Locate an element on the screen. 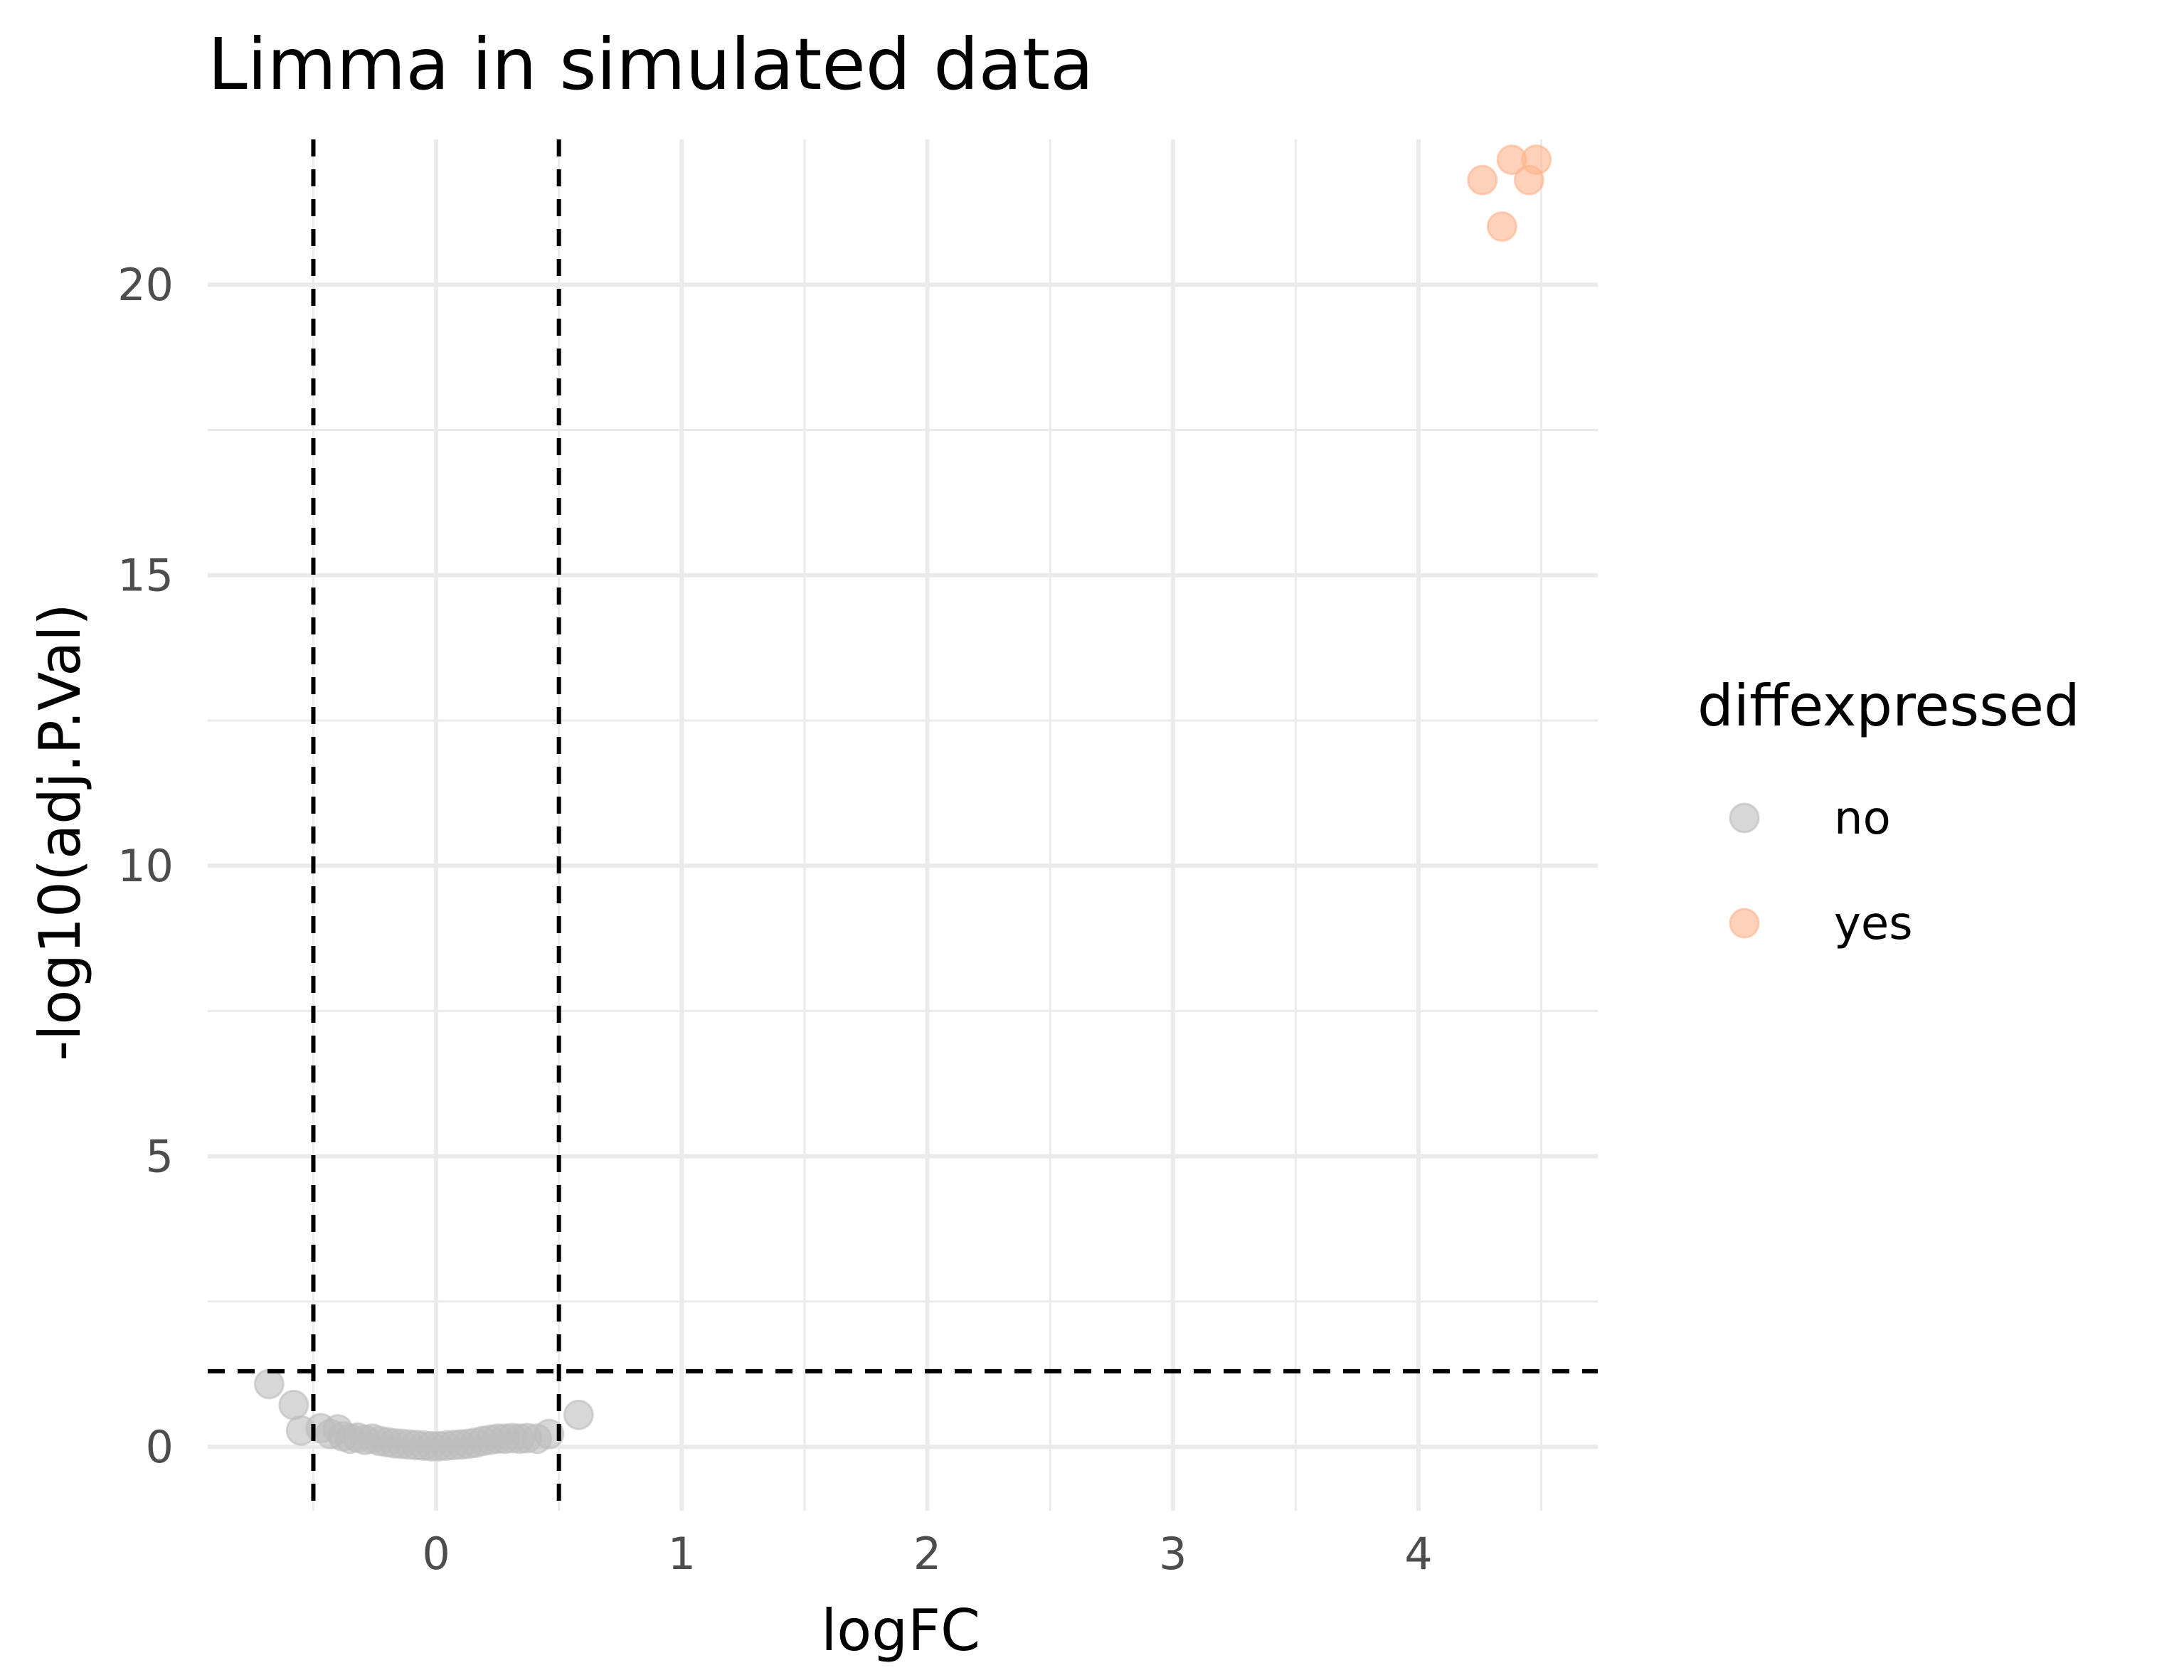 This screenshot has width=2184, height=1680. x-tick-label: 2 is located at coordinates (927, 1554).